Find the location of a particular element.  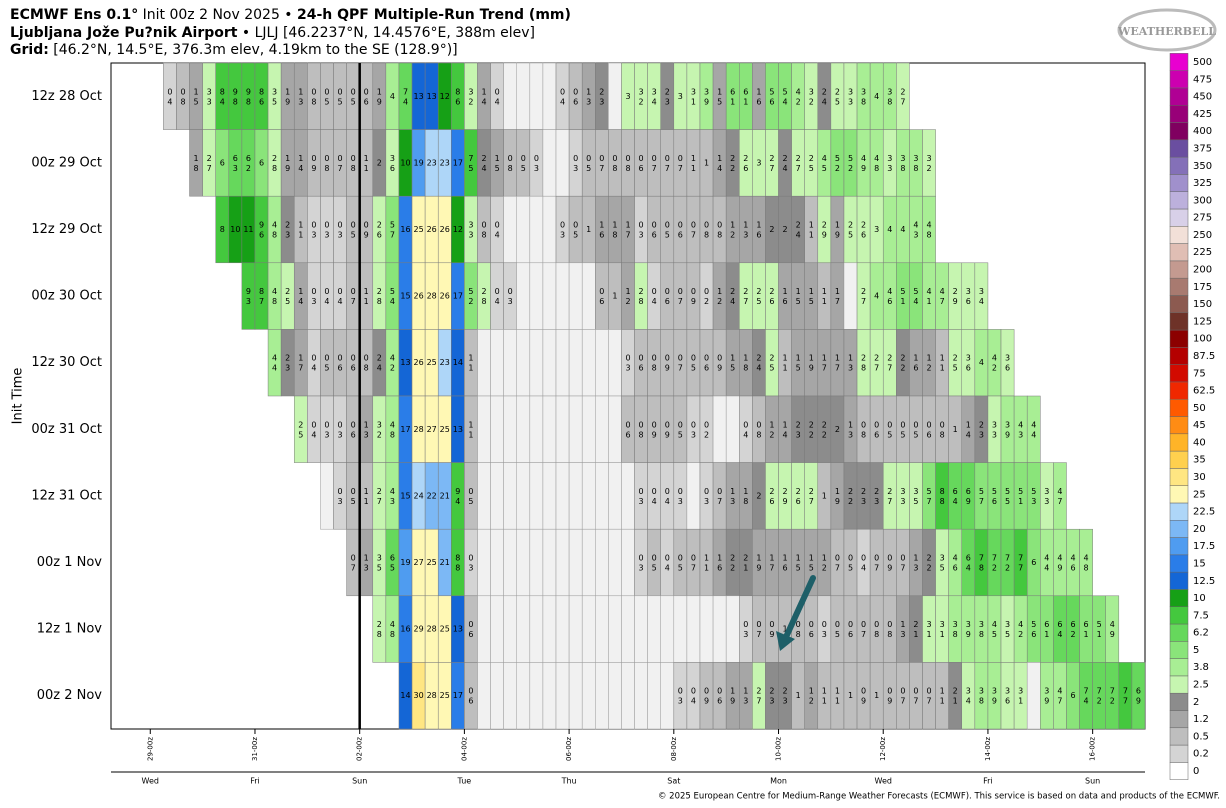

cell-value: 1.6 is located at coordinates (758, 229).